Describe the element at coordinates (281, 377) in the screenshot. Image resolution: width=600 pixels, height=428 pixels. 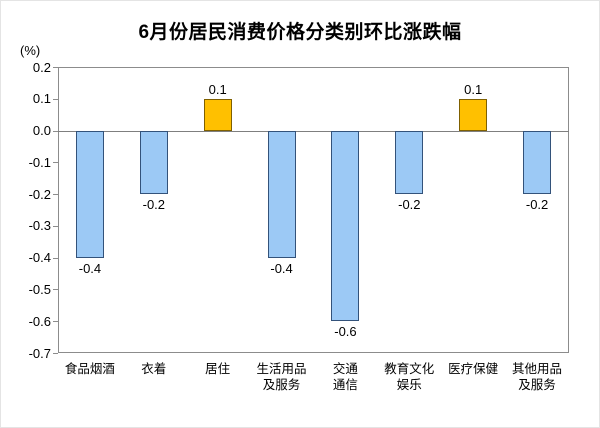
I see `x-axis-category-label: 生活用品 及服务` at that location.